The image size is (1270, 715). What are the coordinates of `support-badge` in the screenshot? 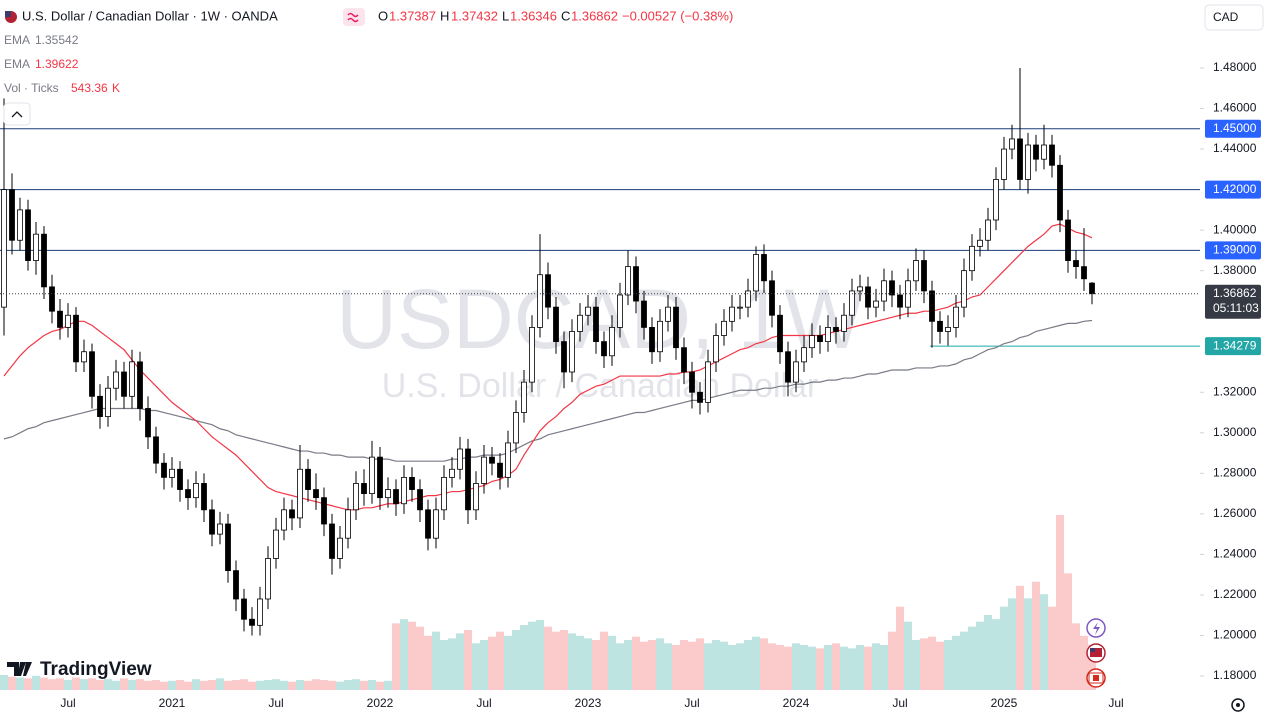 It's located at (1233, 346).